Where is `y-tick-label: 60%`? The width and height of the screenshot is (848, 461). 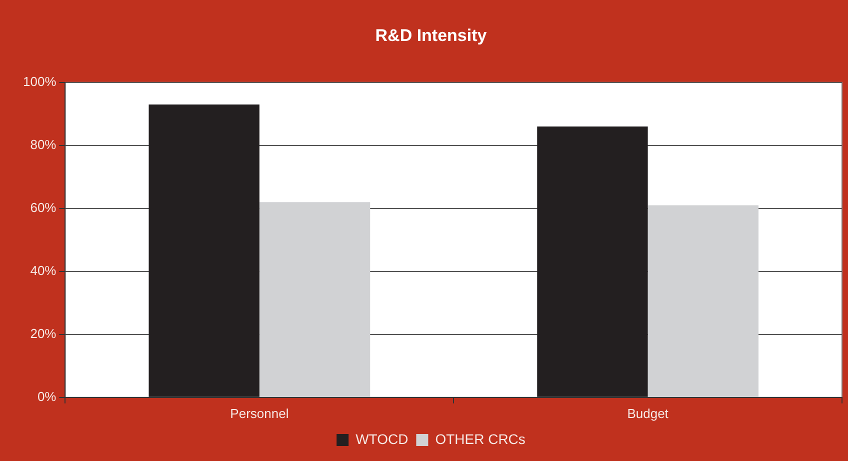
y-tick-label: 60% is located at coordinates (43, 207).